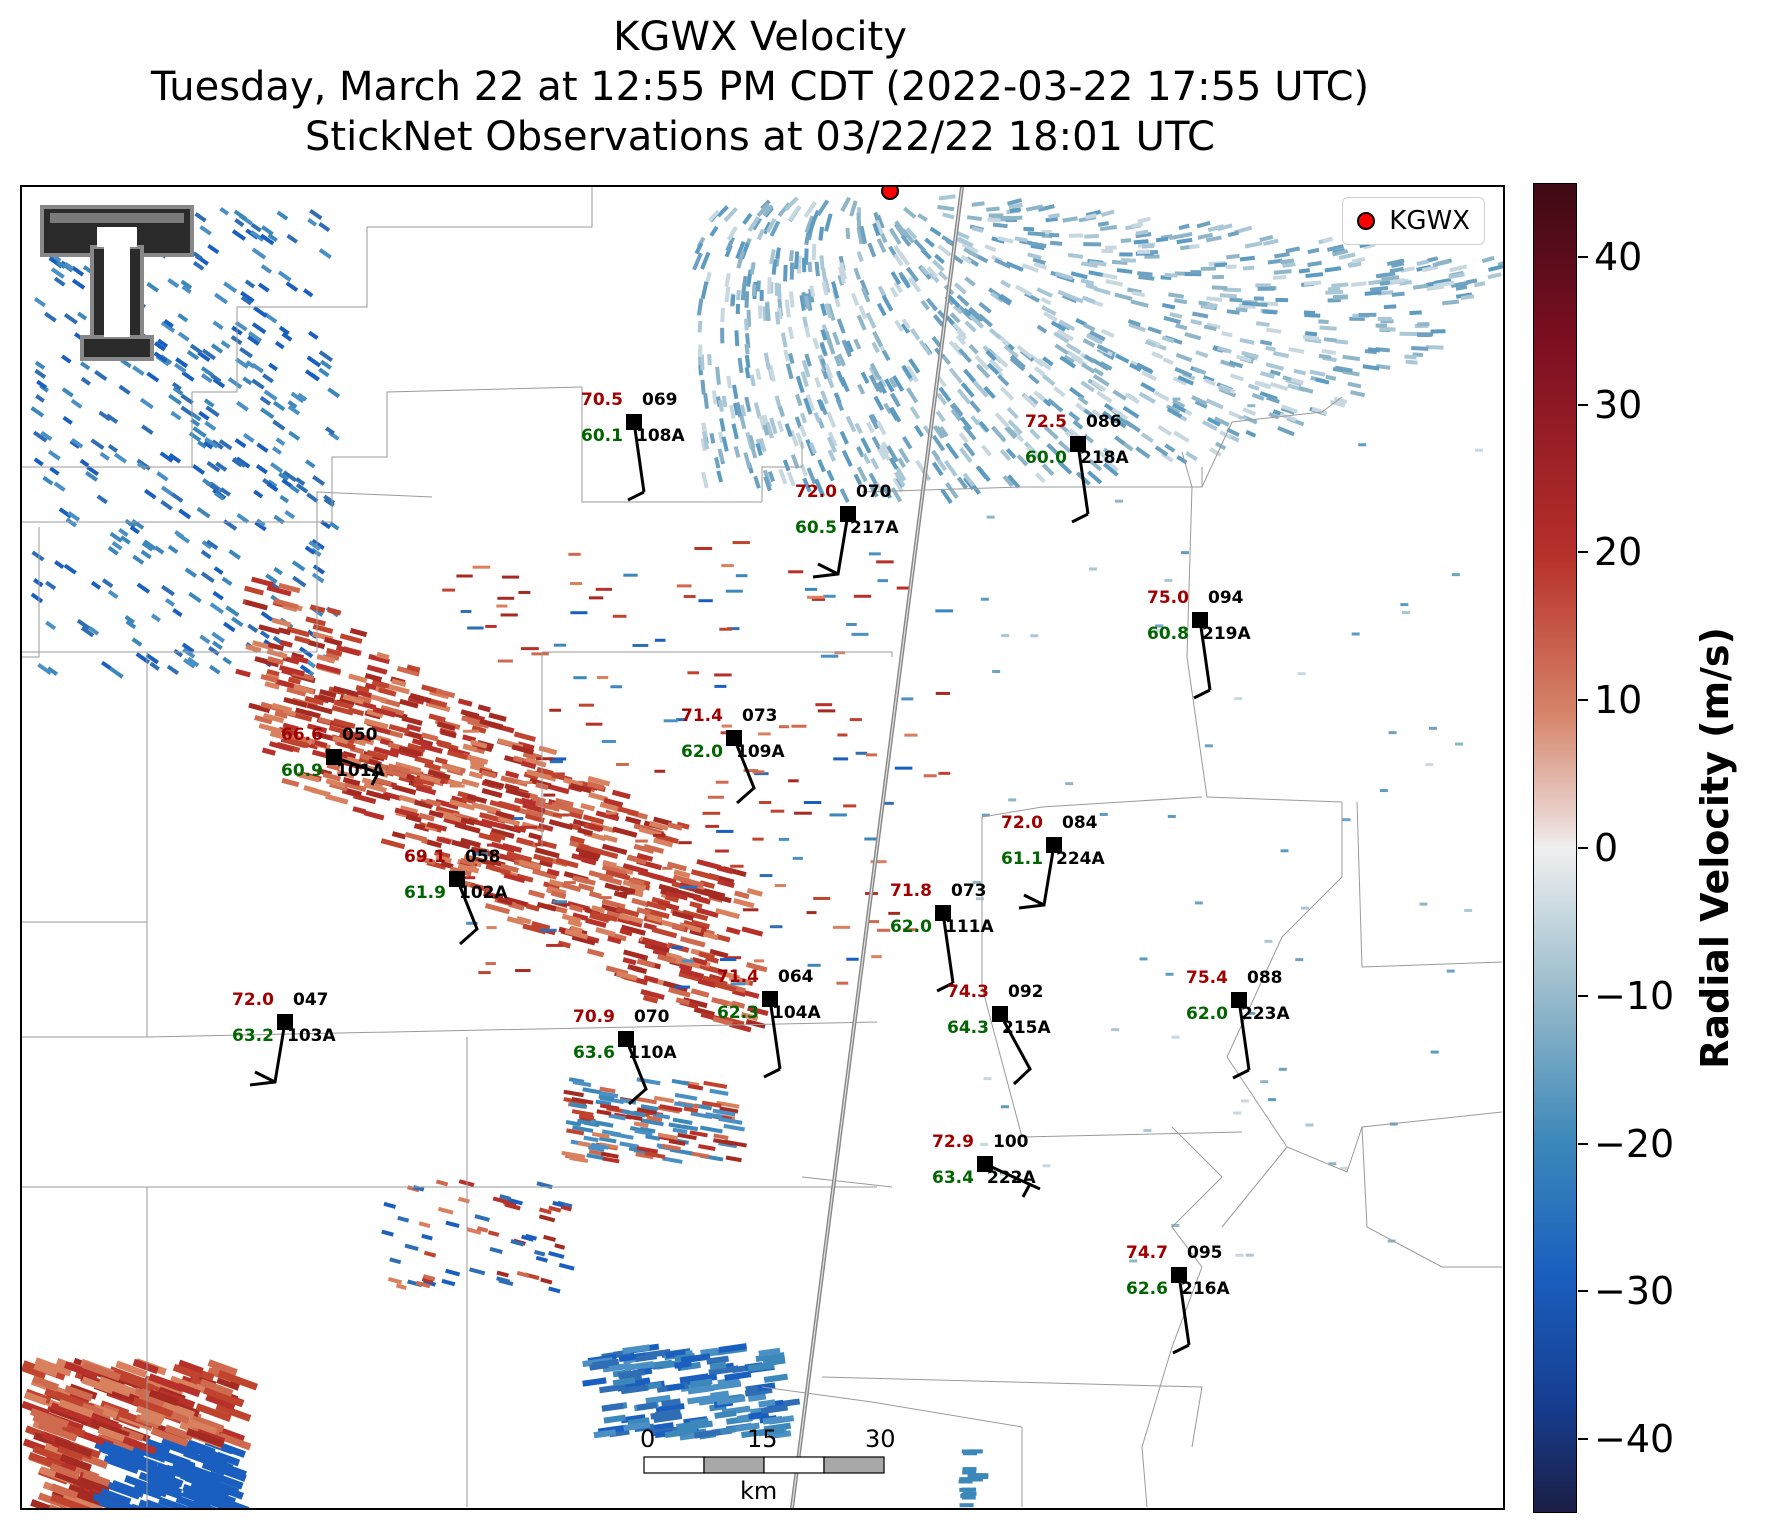 The image size is (1773, 1525). What do you see at coordinates (911, 891) in the screenshot?
I see `station-temperature: 71.8` at bounding box center [911, 891].